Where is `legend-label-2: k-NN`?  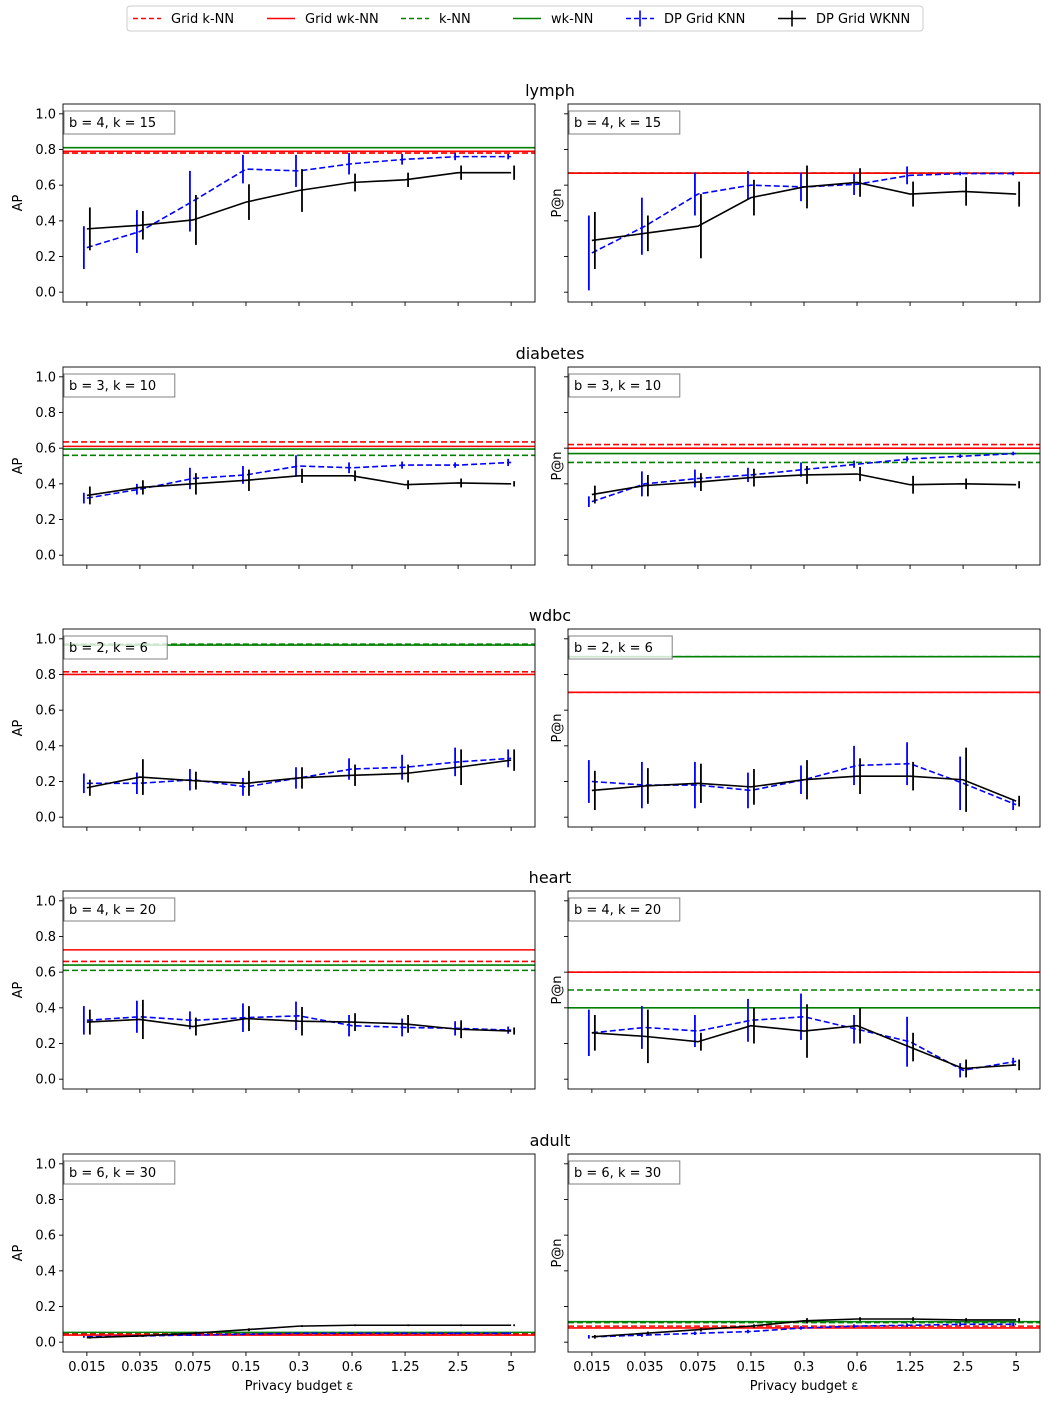
legend-label-2: k-NN is located at coordinates (455, 19).